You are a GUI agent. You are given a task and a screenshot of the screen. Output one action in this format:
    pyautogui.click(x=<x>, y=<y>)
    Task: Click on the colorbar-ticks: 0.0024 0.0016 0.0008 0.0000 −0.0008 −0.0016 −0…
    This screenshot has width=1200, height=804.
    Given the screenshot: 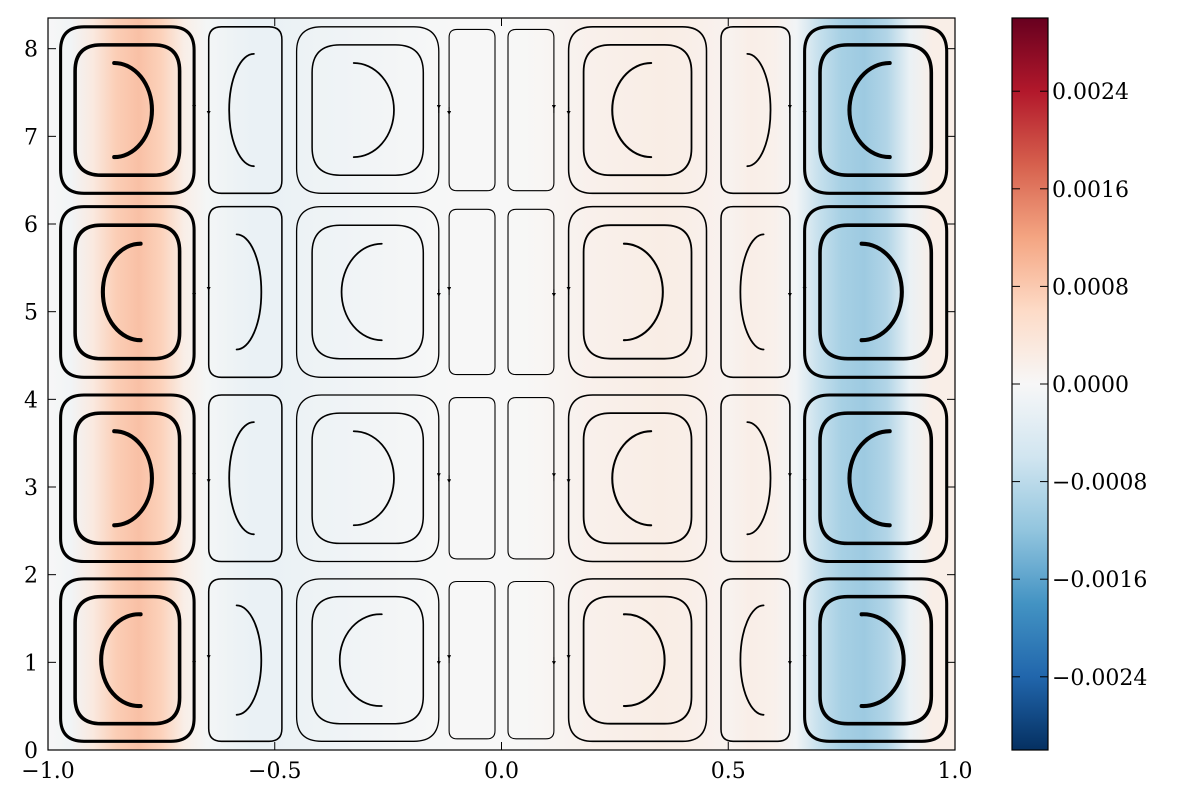 What is the action you would take?
    pyautogui.click(x=1079, y=385)
    